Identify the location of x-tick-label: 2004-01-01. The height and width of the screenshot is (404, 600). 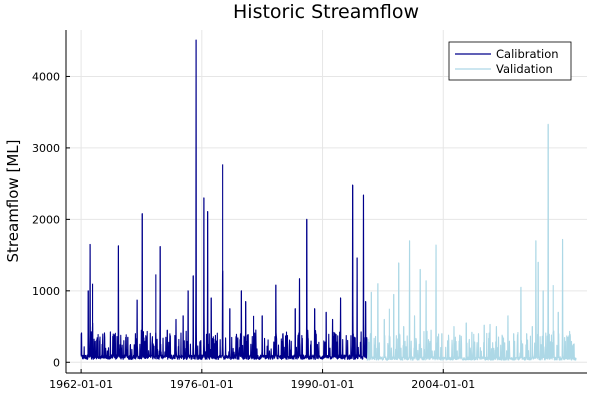
(443, 384).